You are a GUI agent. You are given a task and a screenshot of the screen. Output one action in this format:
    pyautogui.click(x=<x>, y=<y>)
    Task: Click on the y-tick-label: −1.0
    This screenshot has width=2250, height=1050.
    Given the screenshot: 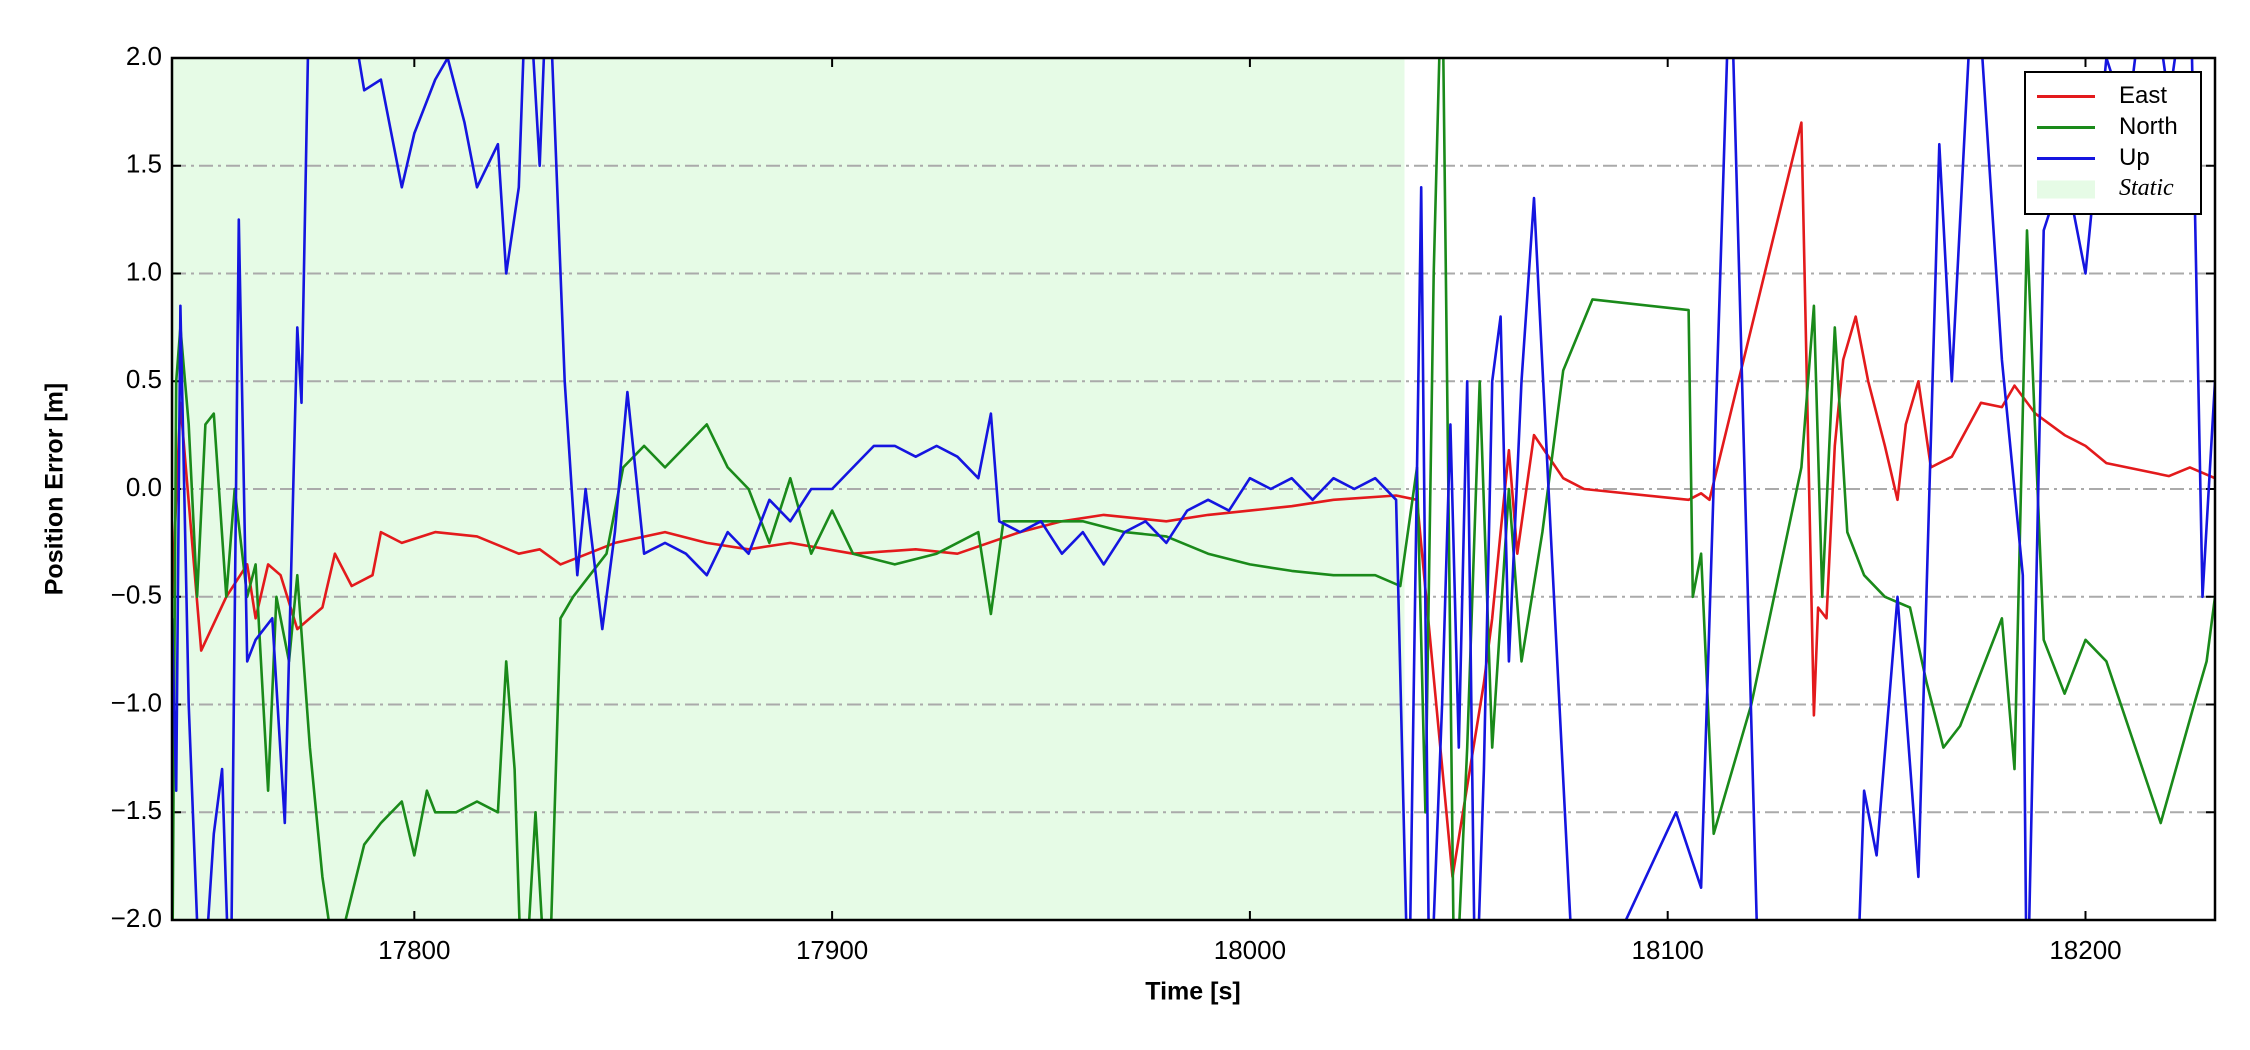 What is the action you would take?
    pyautogui.click(x=136, y=702)
    